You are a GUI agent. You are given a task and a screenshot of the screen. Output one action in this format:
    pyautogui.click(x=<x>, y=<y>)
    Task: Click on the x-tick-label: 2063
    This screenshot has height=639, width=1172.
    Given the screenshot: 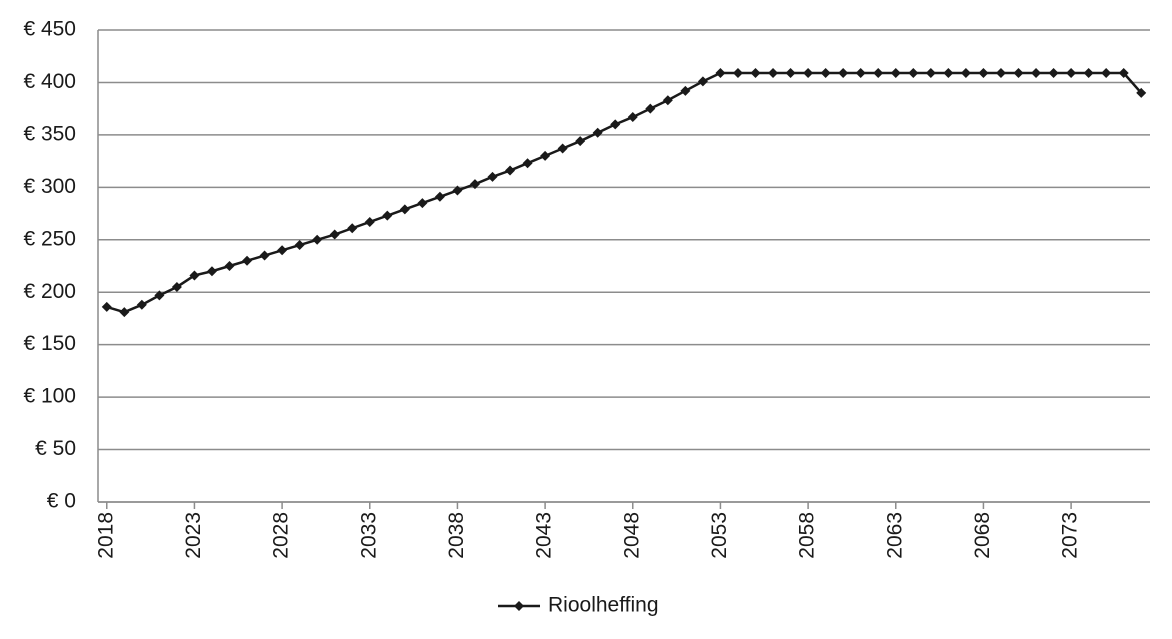 What is the action you would take?
    pyautogui.click(x=894, y=535)
    